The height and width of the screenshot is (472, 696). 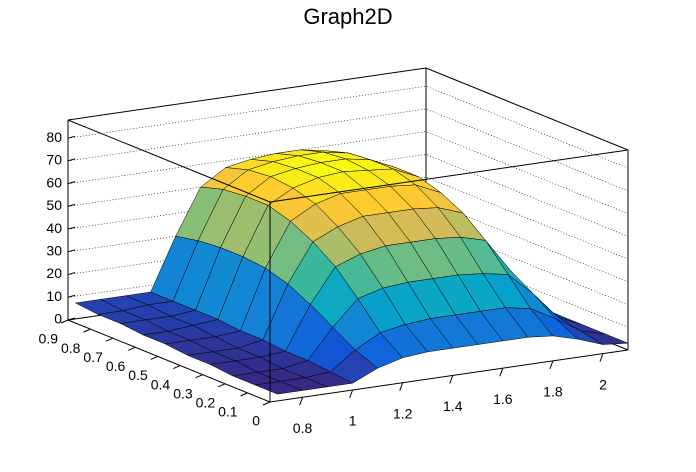 I want to click on z-tick-label: 20, so click(x=54, y=273).